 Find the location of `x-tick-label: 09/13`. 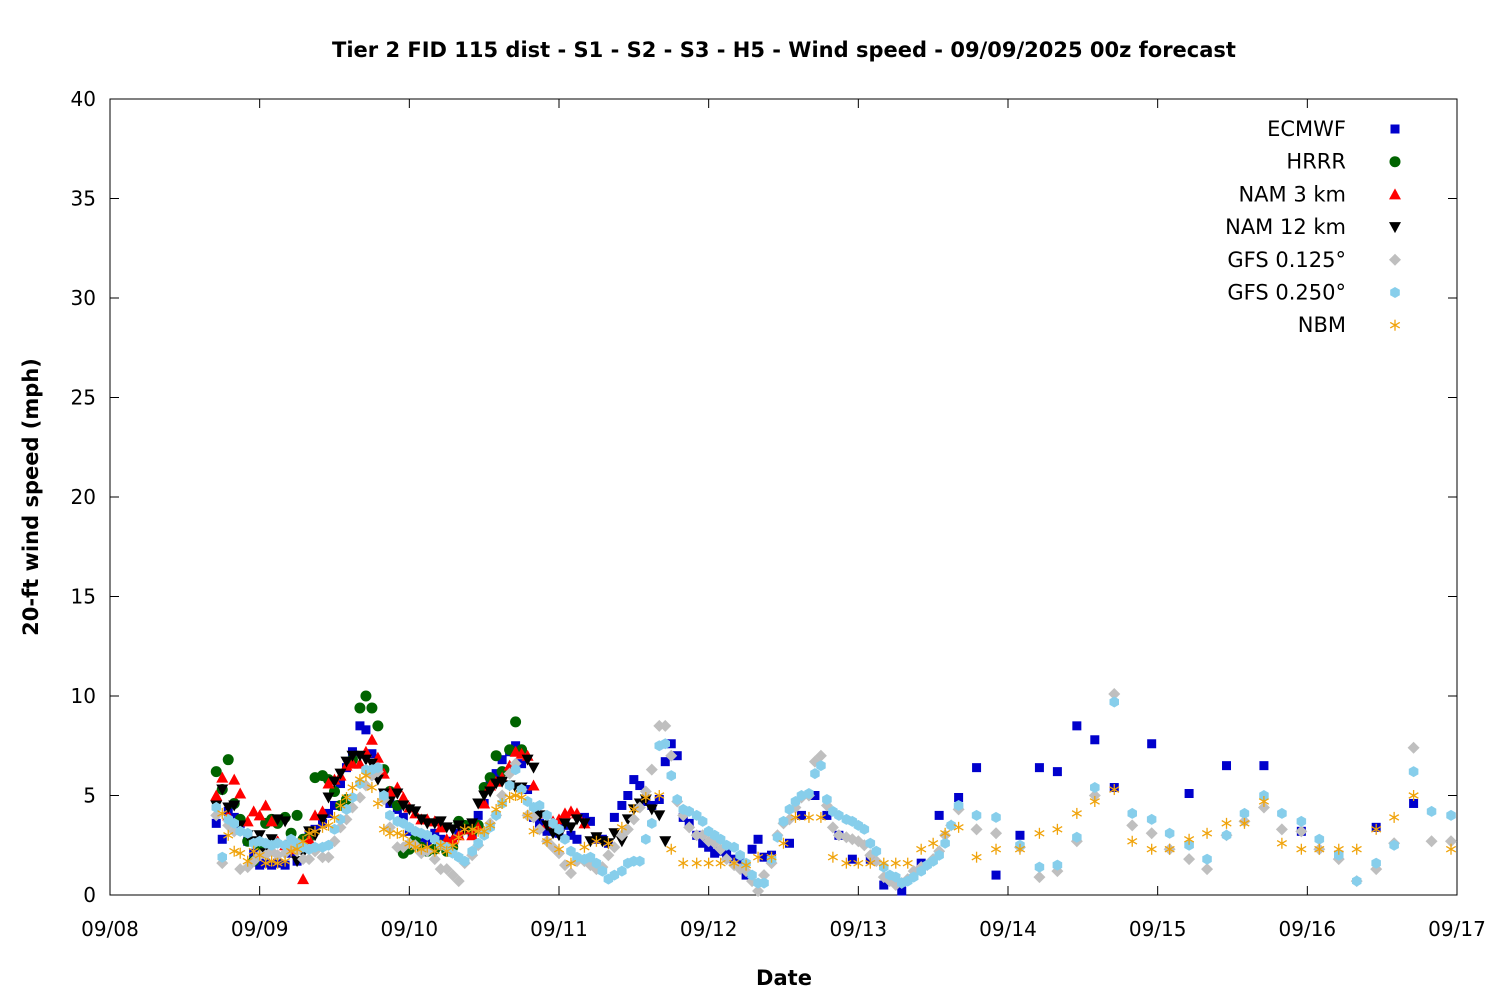

x-tick-label: 09/13 is located at coordinates (859, 929).